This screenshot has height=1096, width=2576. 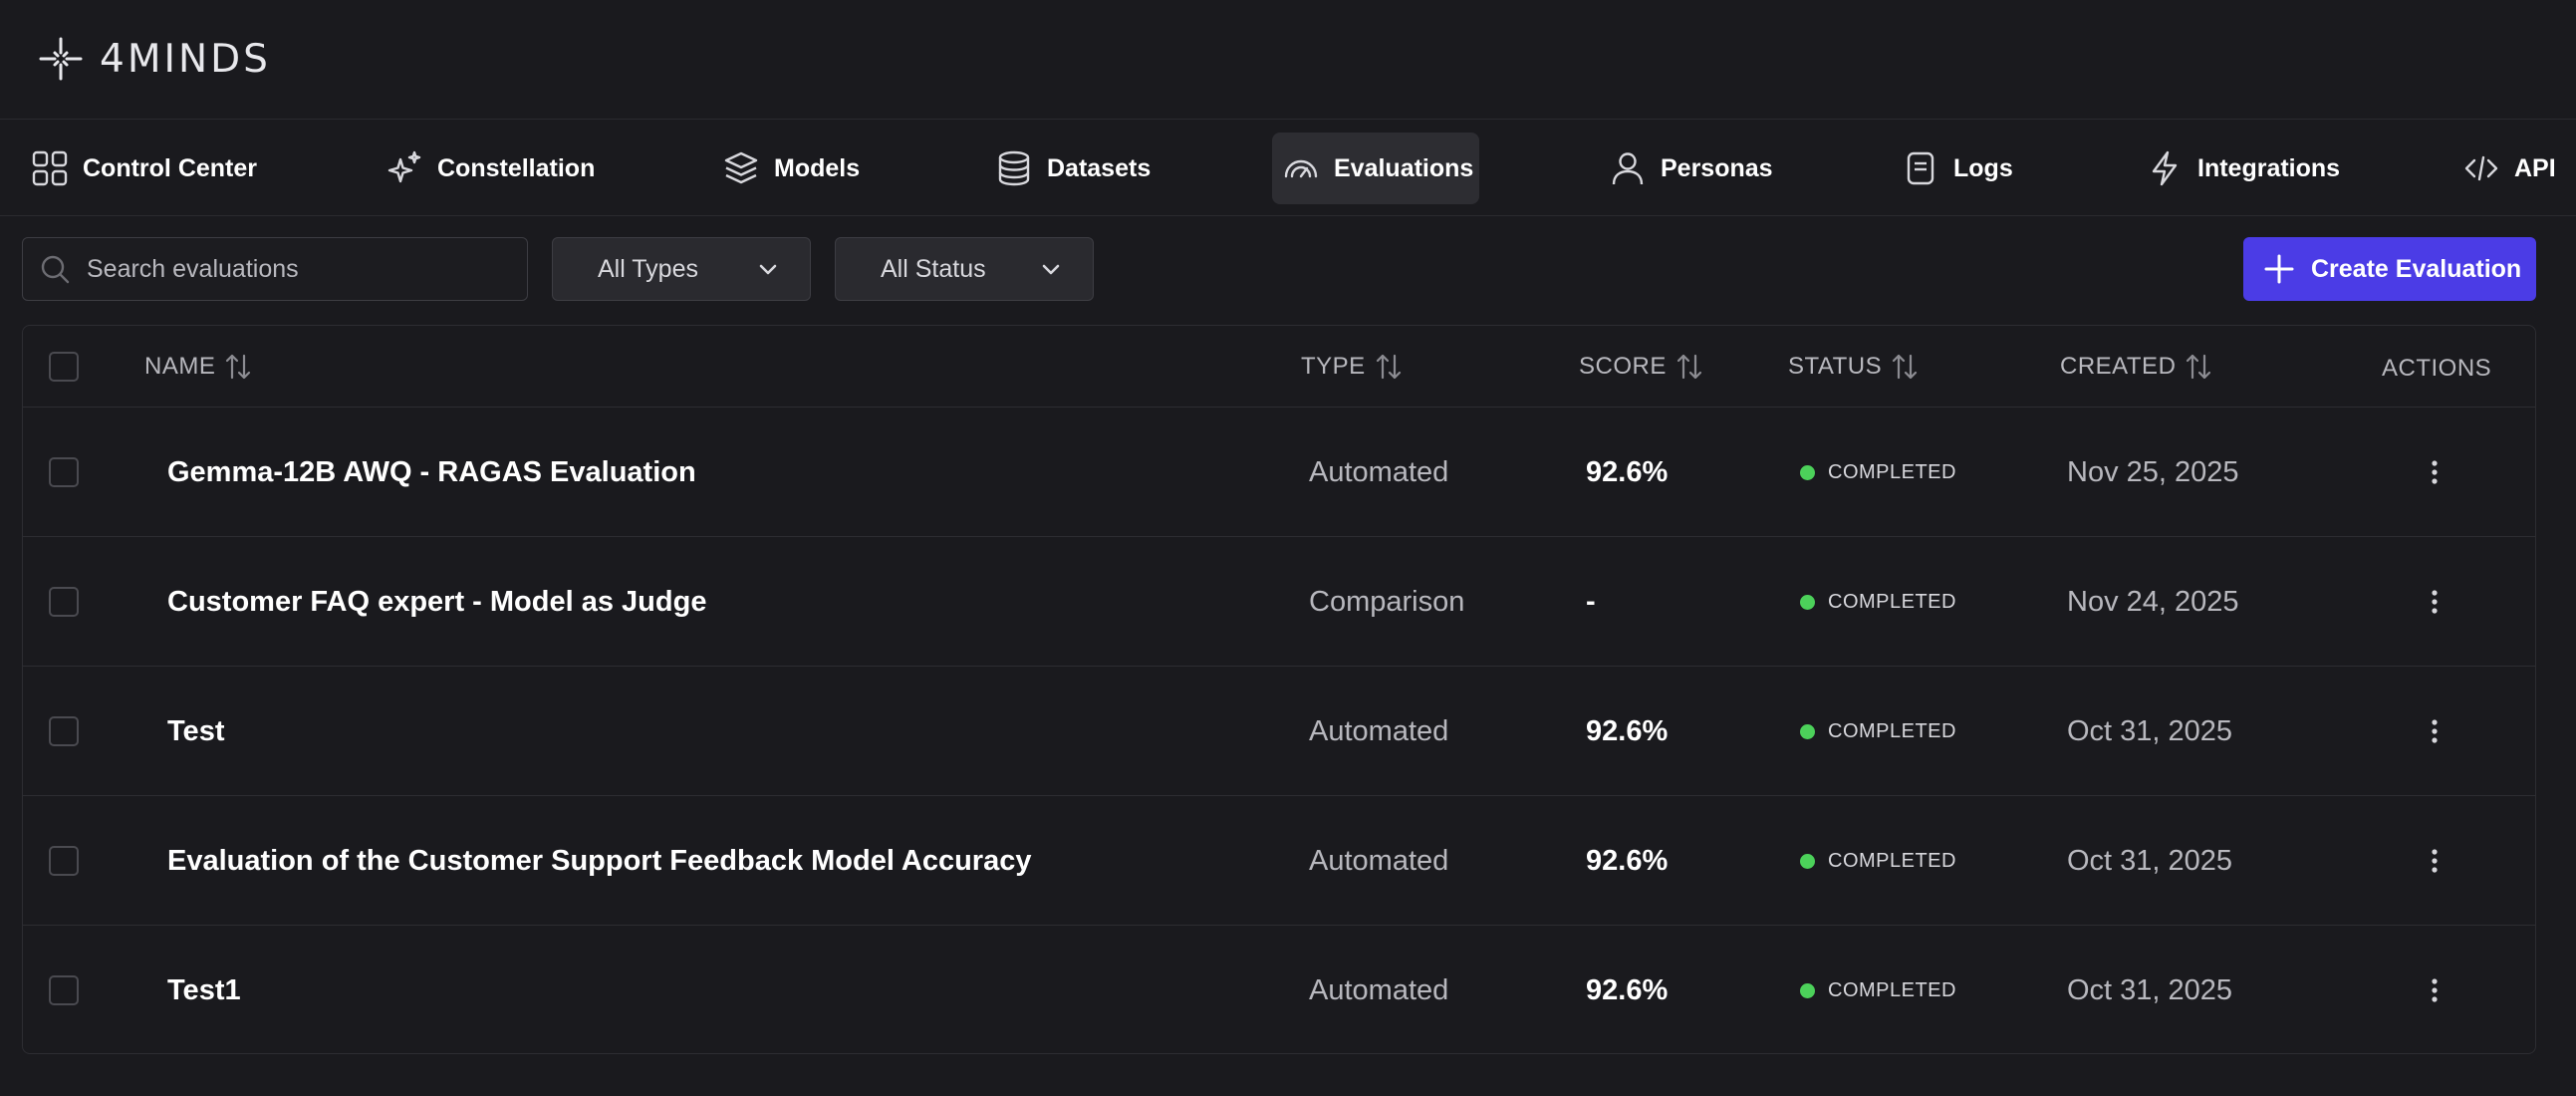 I want to click on column-label: SCORE, so click(x=1623, y=366).